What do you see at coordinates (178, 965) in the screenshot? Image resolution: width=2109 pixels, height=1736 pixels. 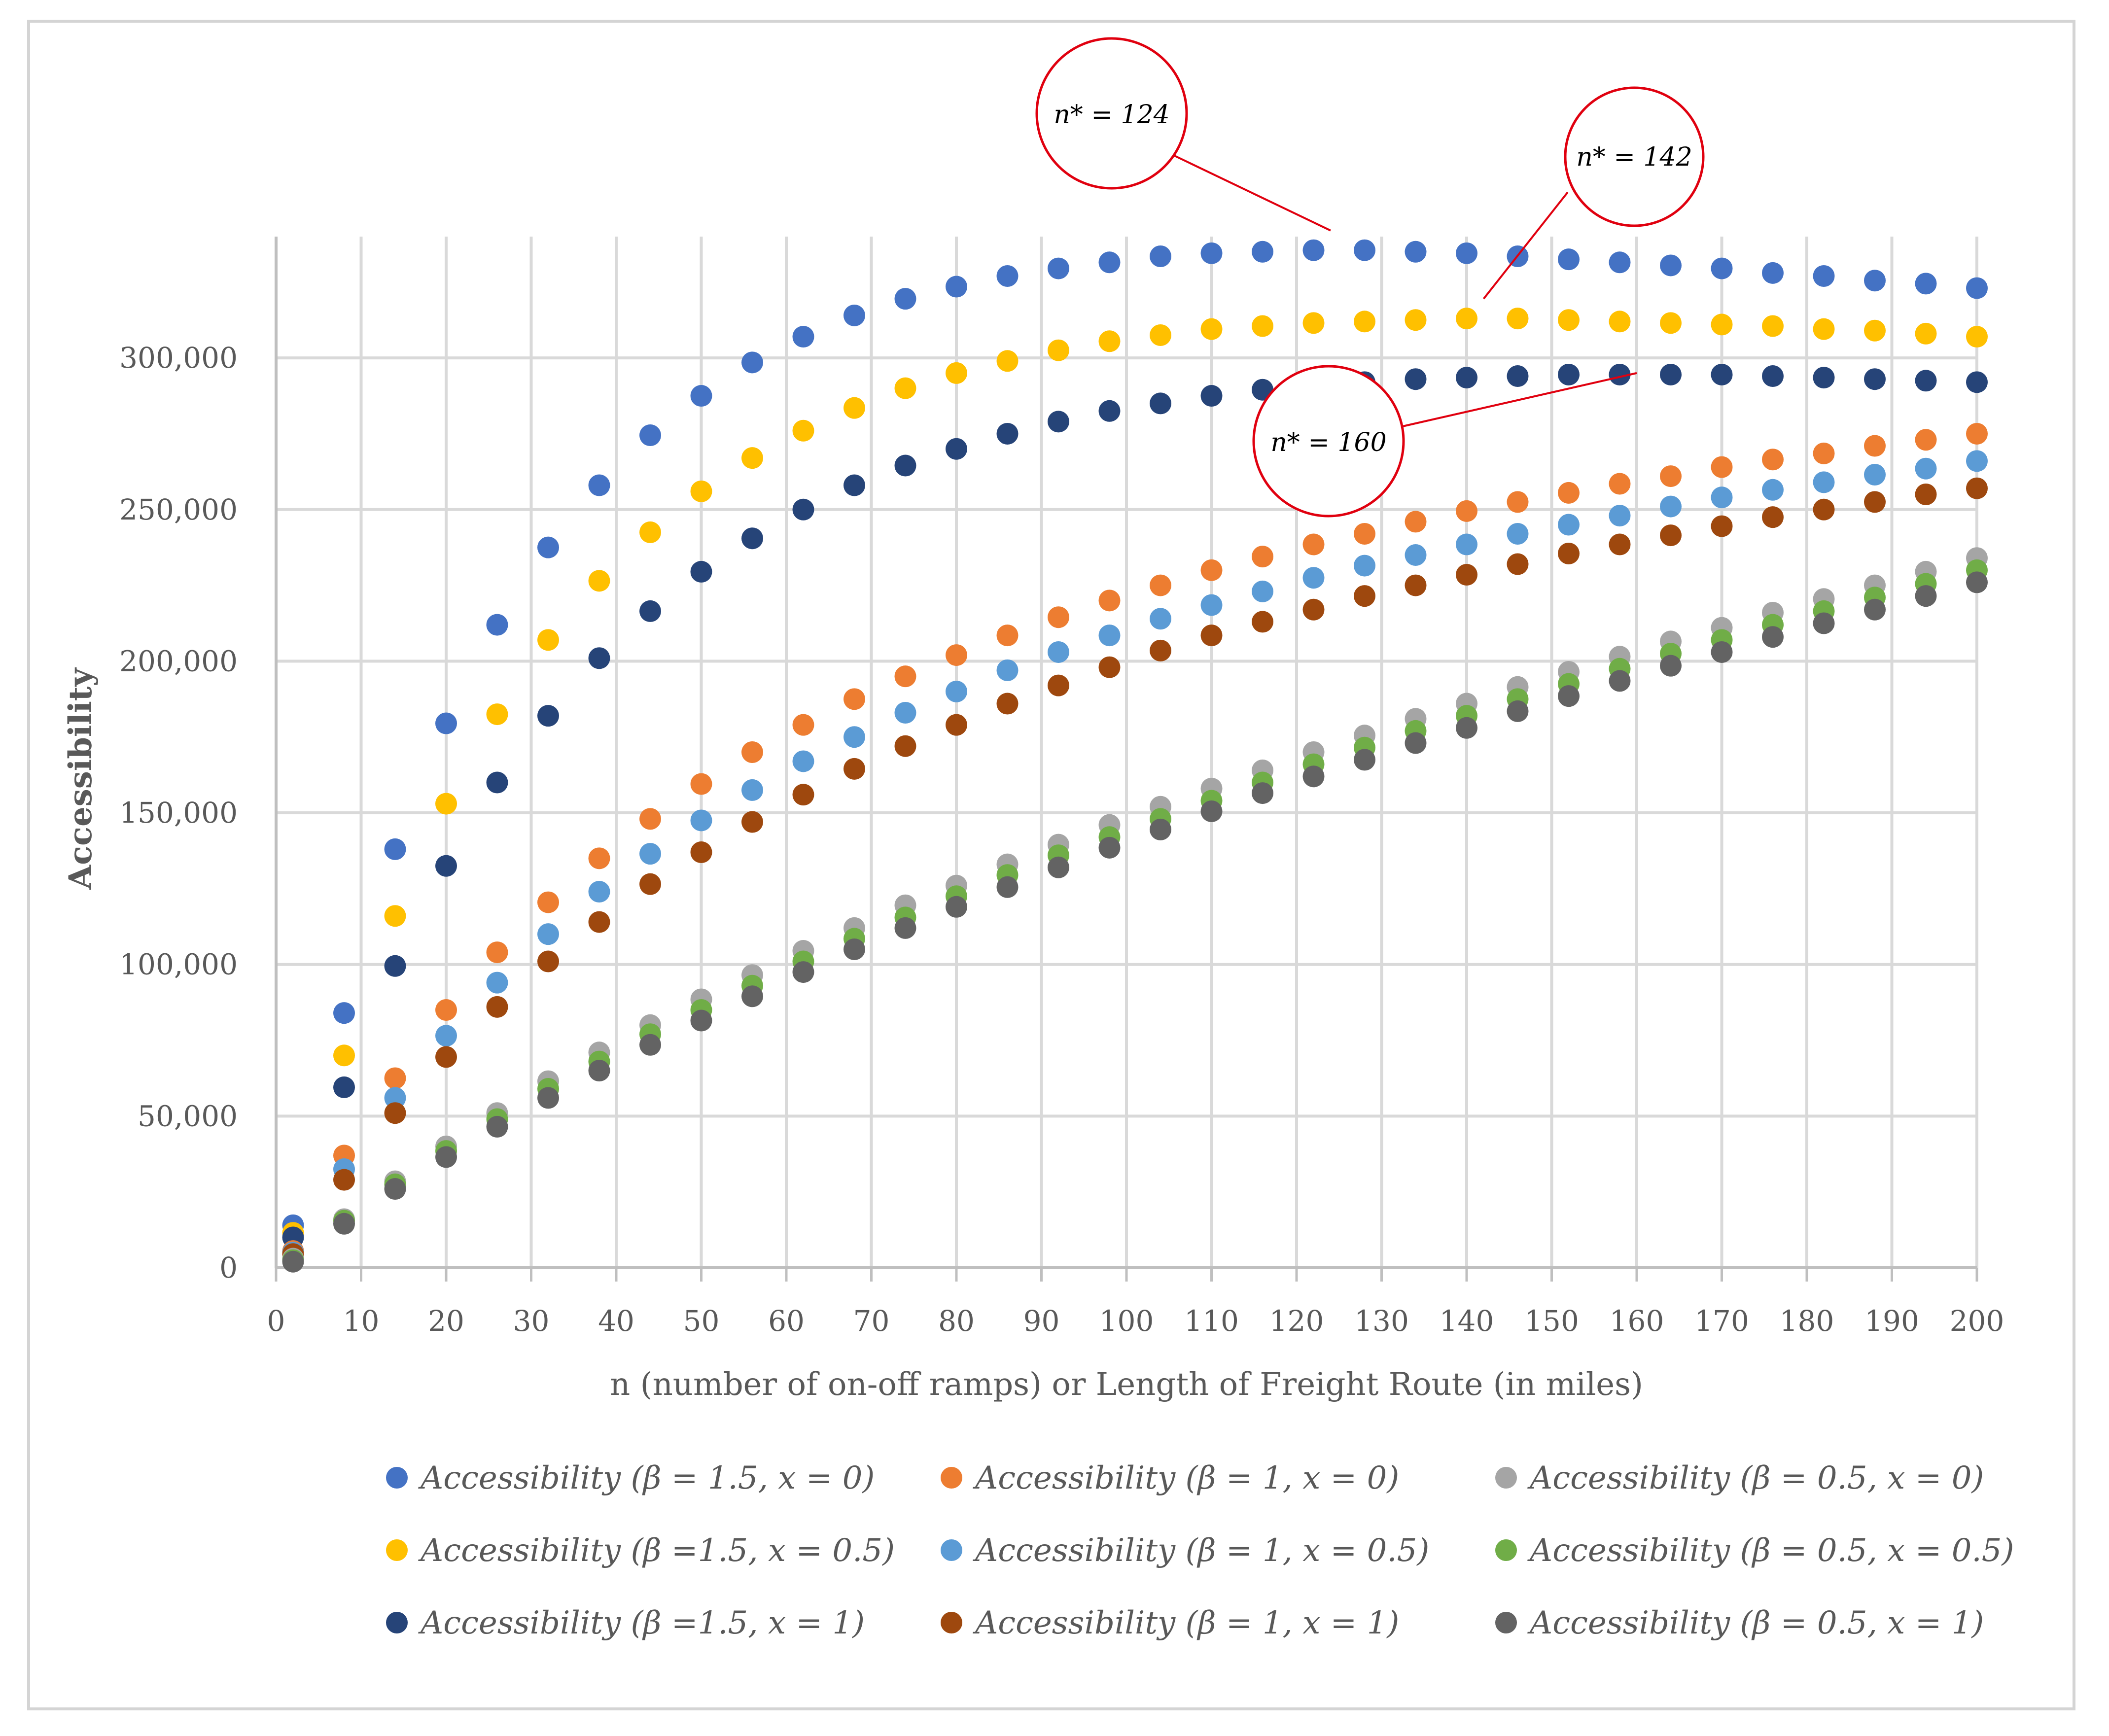 I see `y-tick-label: 100,000` at bounding box center [178, 965].